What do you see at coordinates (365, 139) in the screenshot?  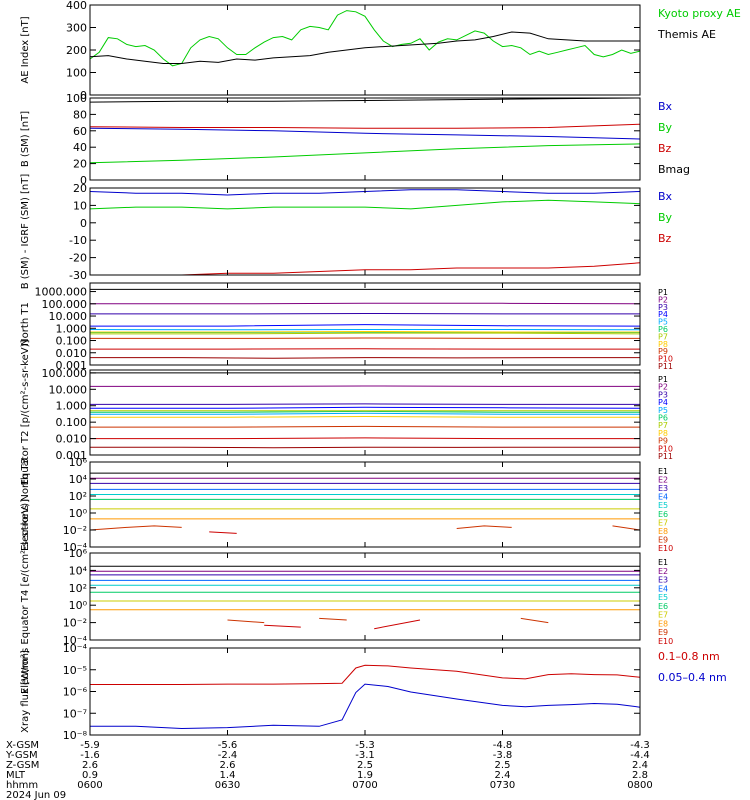 I see `panel-frame-bsm` at bounding box center [365, 139].